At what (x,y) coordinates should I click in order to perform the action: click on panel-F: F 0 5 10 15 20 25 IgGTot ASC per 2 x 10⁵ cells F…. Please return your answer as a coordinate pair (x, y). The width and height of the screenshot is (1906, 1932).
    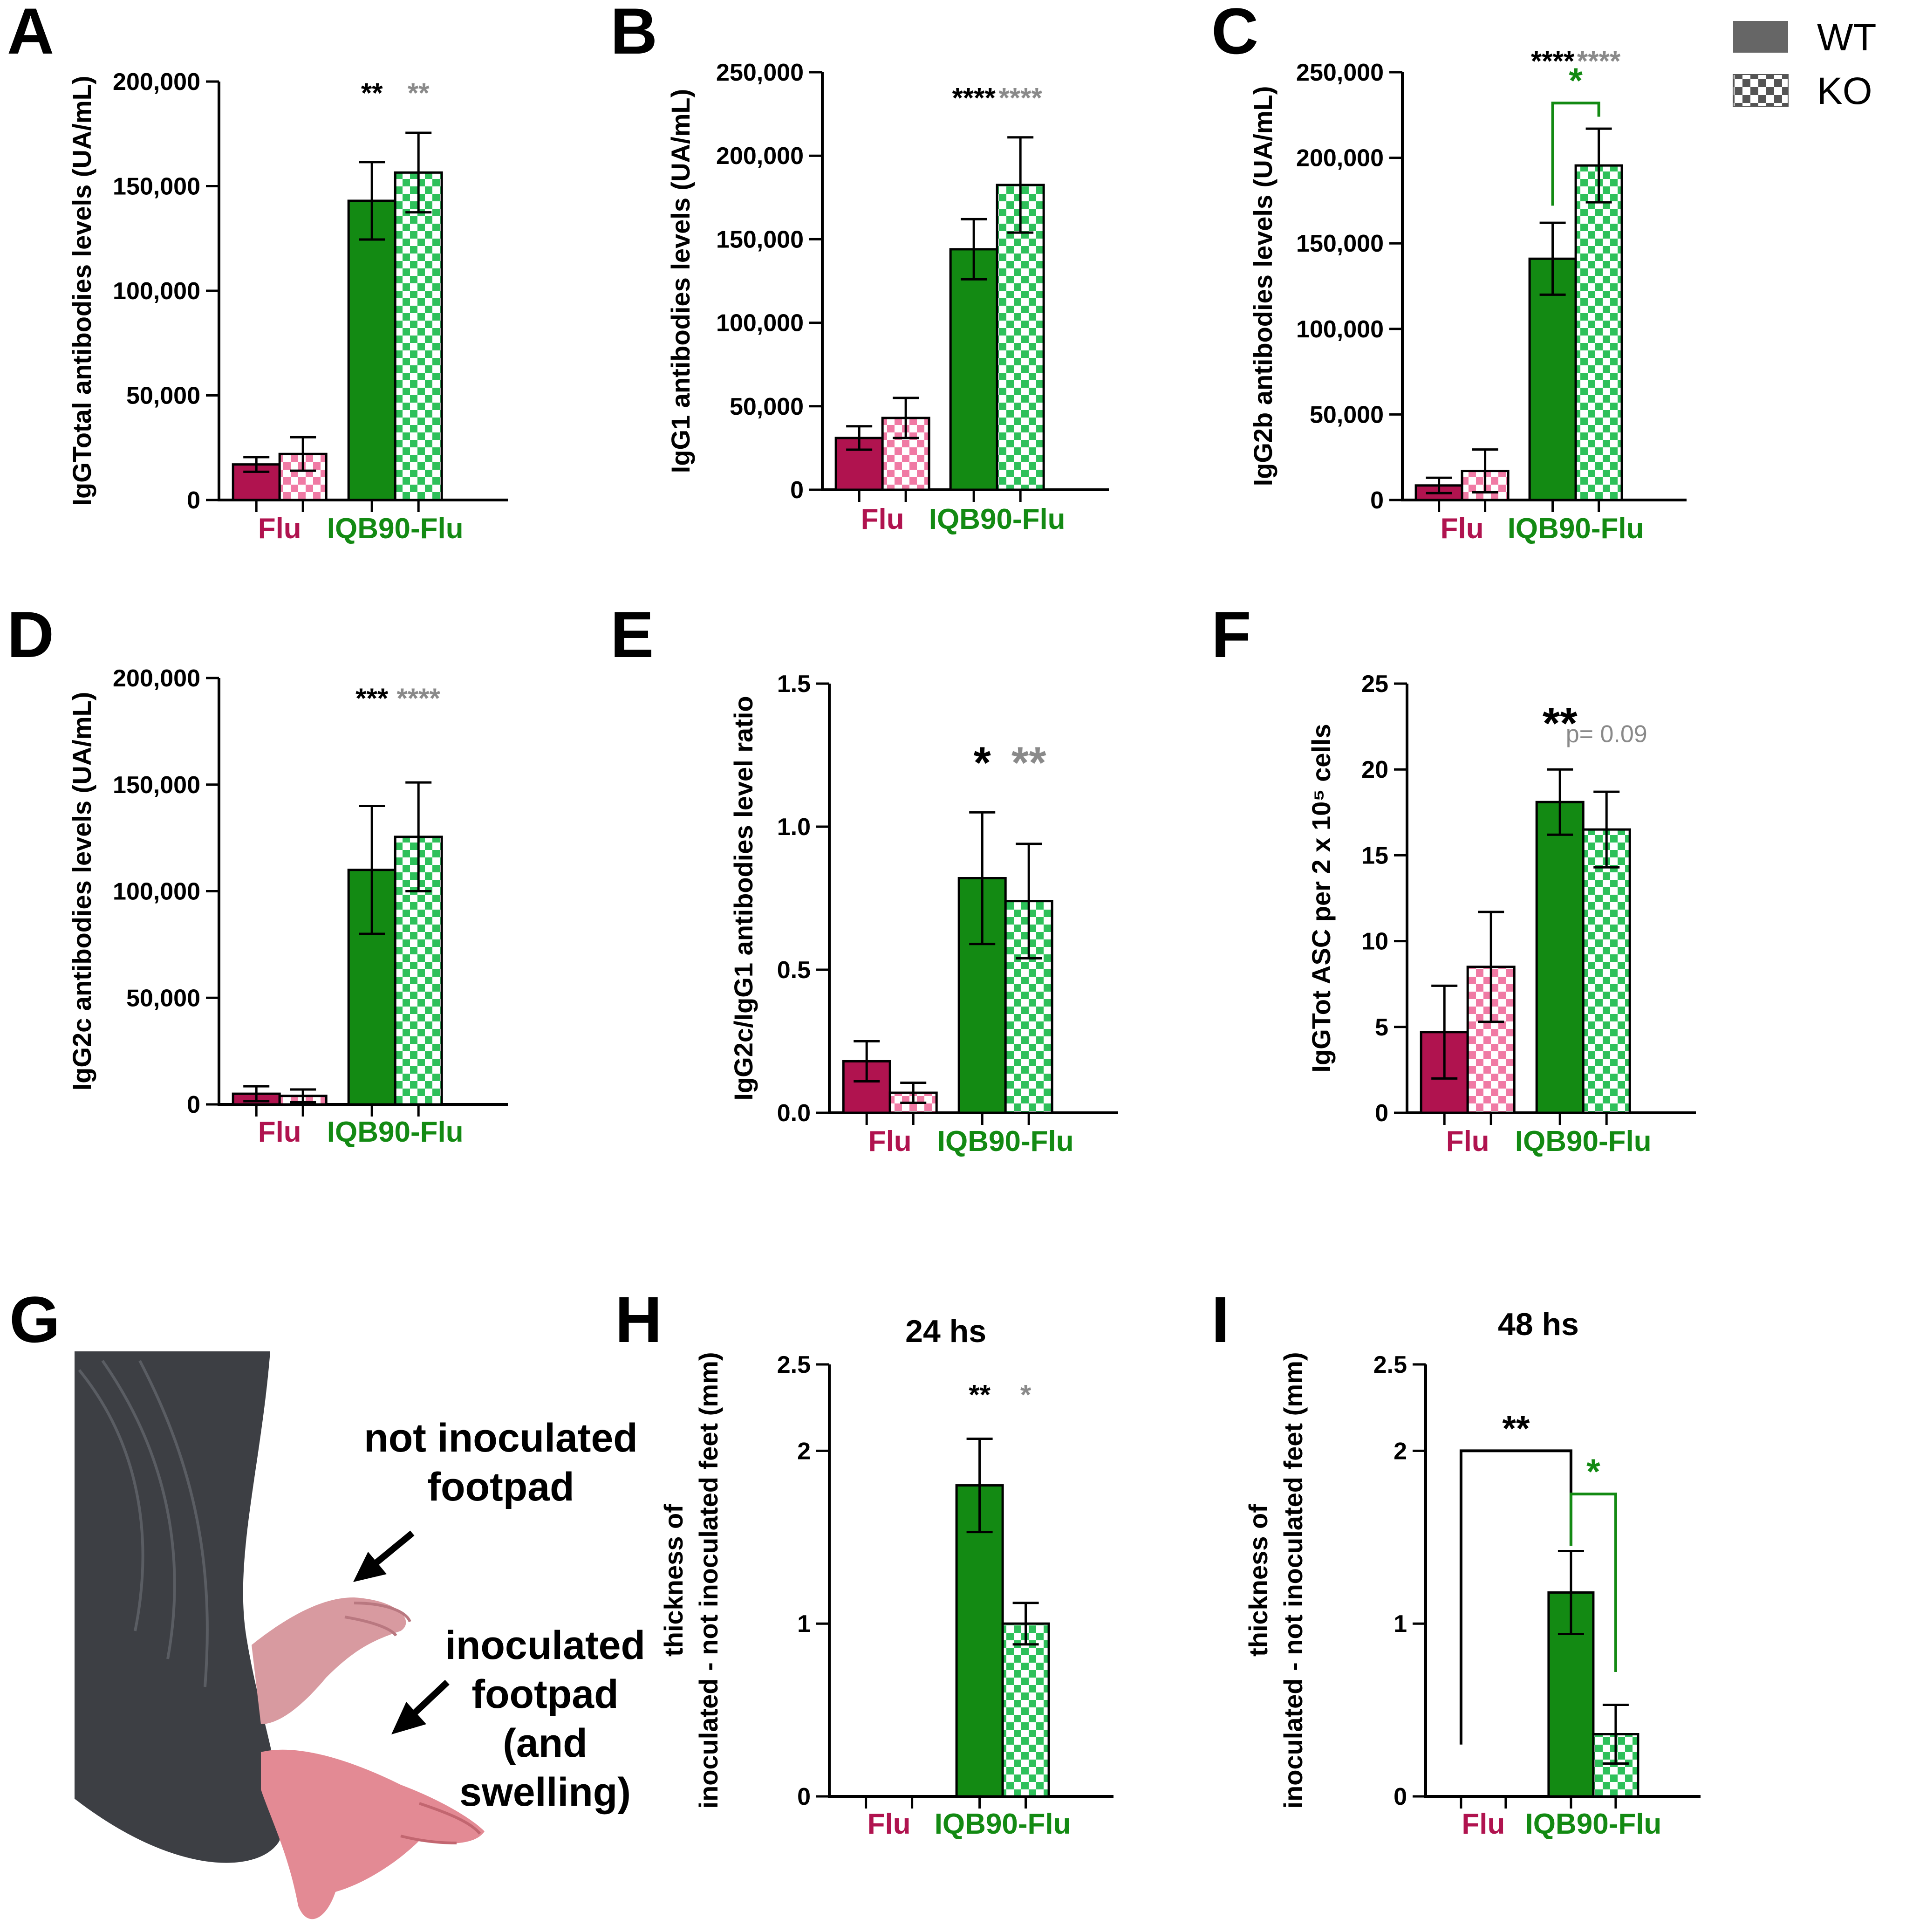
    Looking at the image, I should click on (1454, 878).